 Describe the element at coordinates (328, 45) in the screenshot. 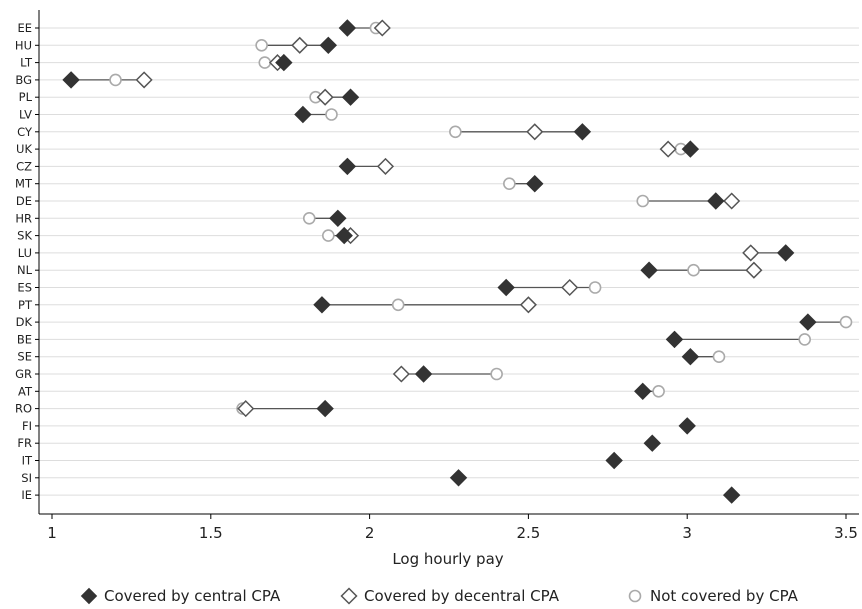

I see `point-central-hu` at that location.